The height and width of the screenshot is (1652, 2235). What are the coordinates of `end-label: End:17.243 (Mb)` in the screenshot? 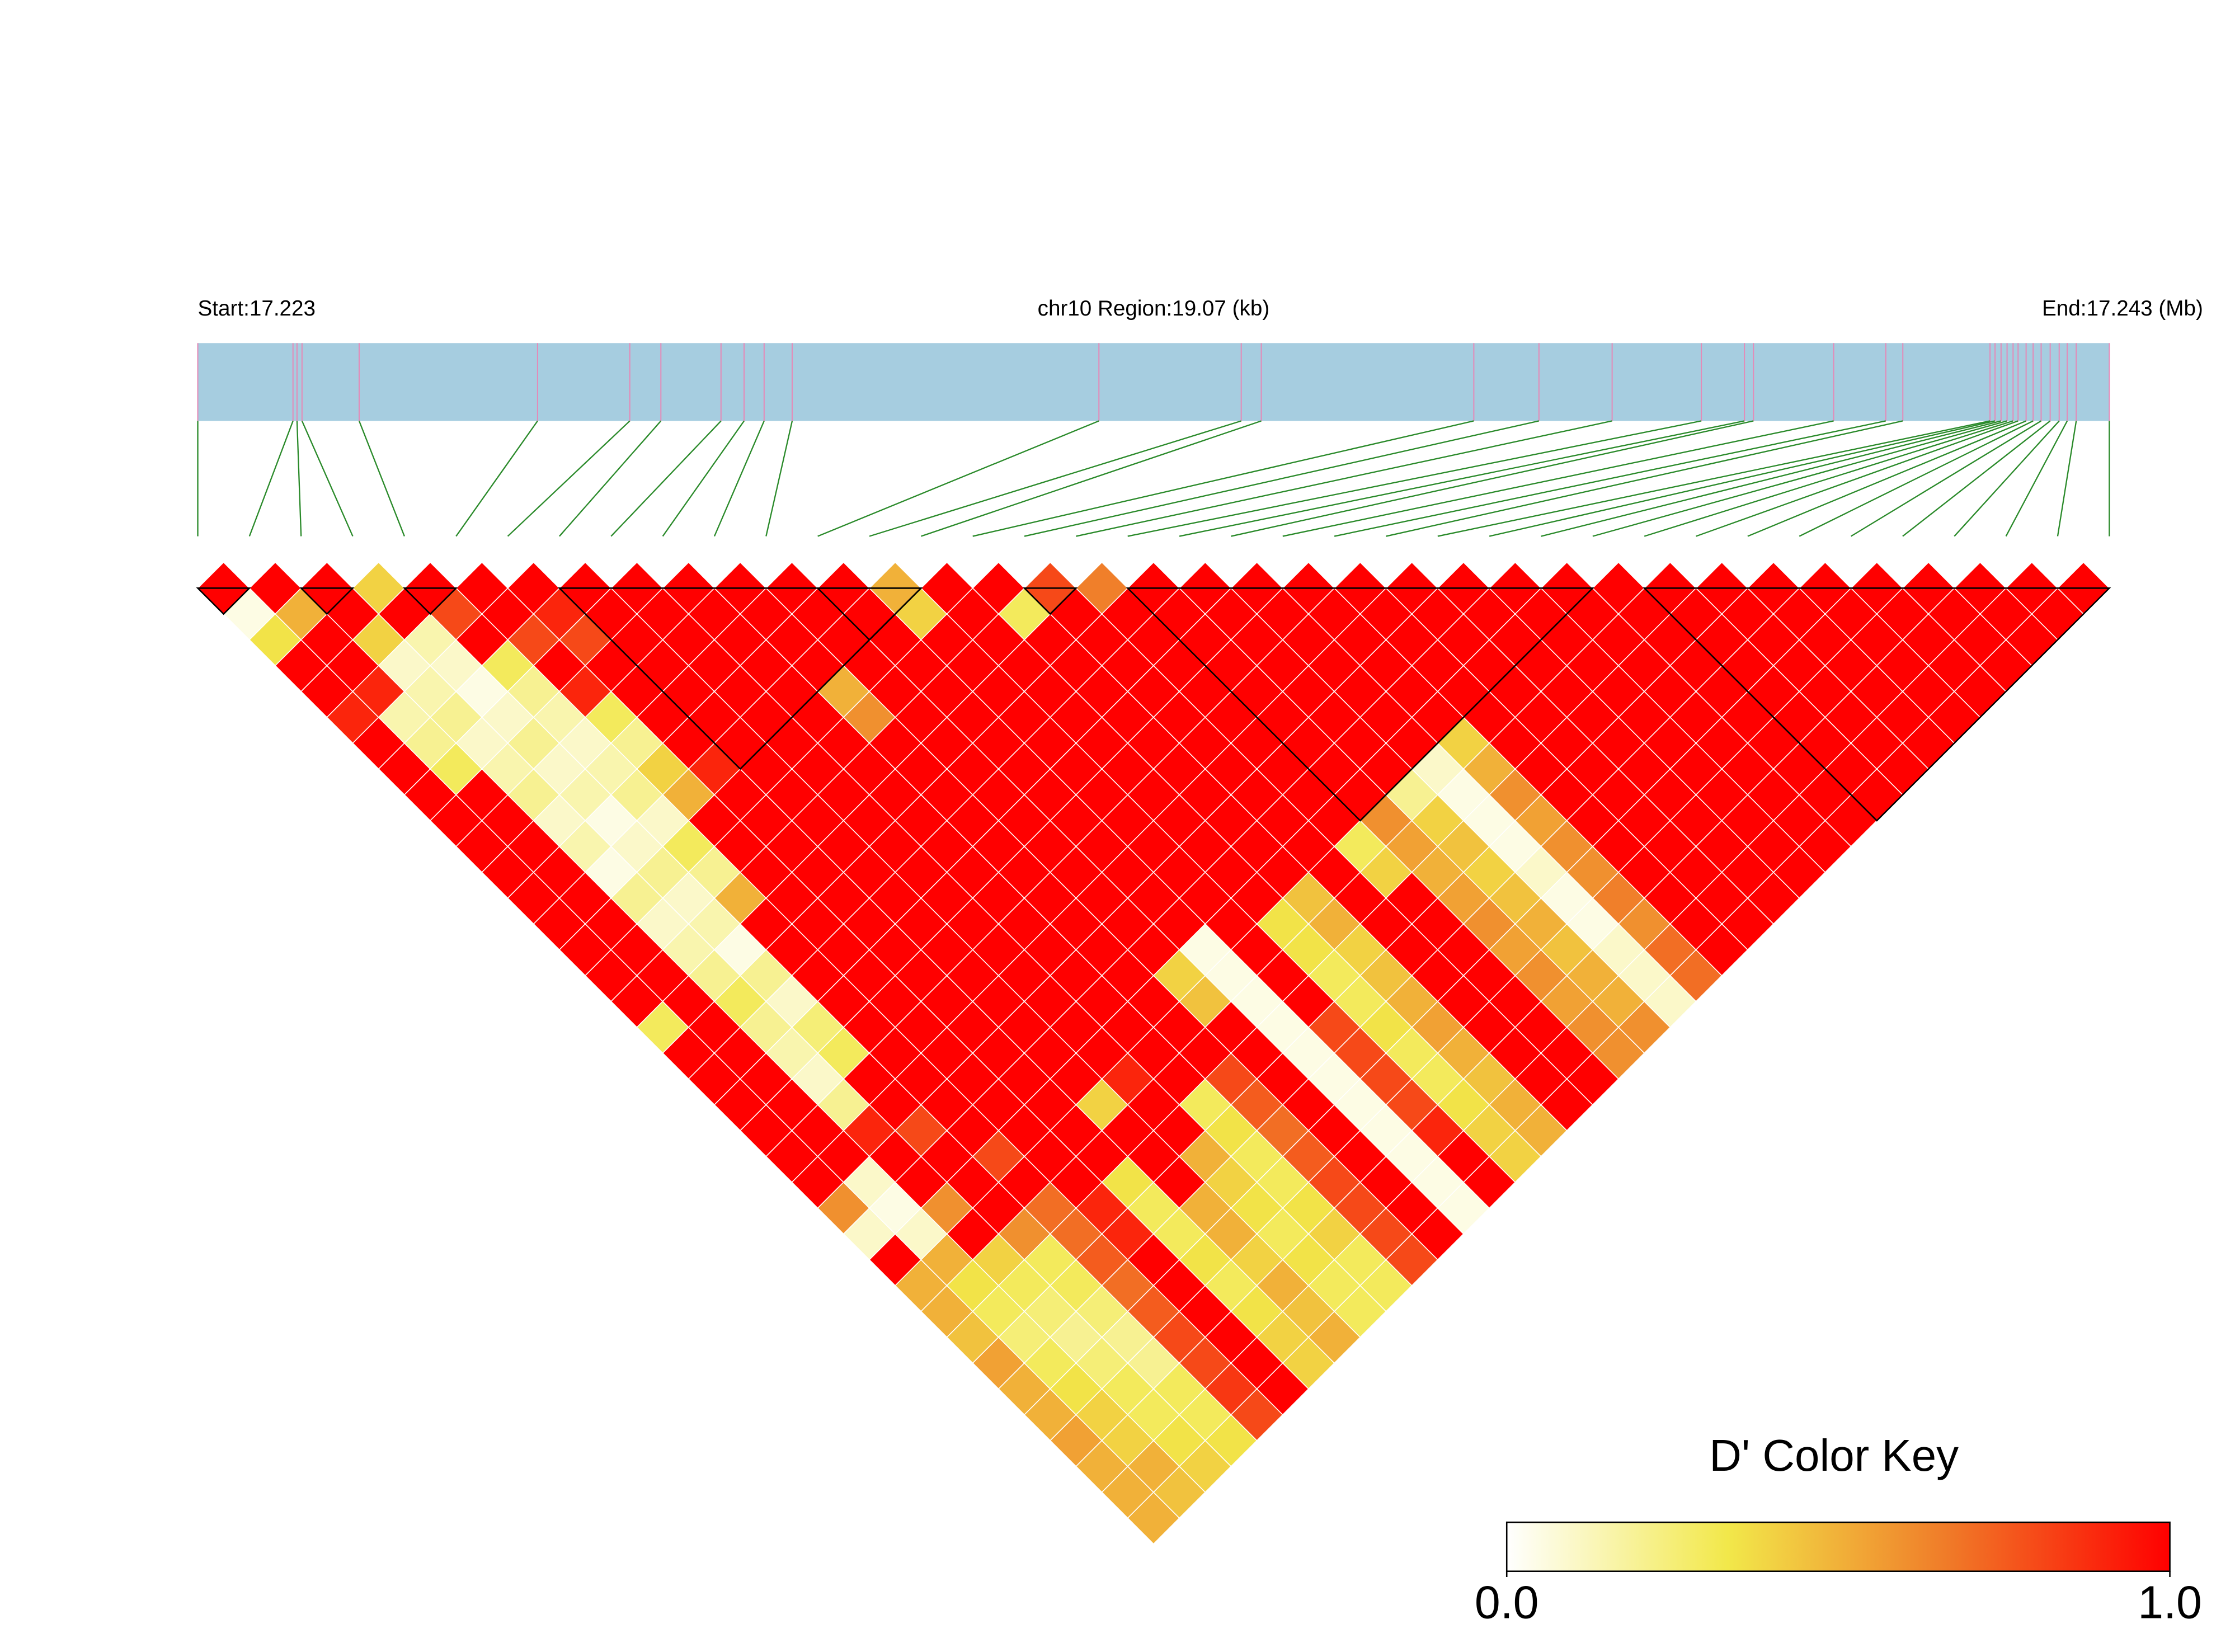 It's located at (2122, 308).